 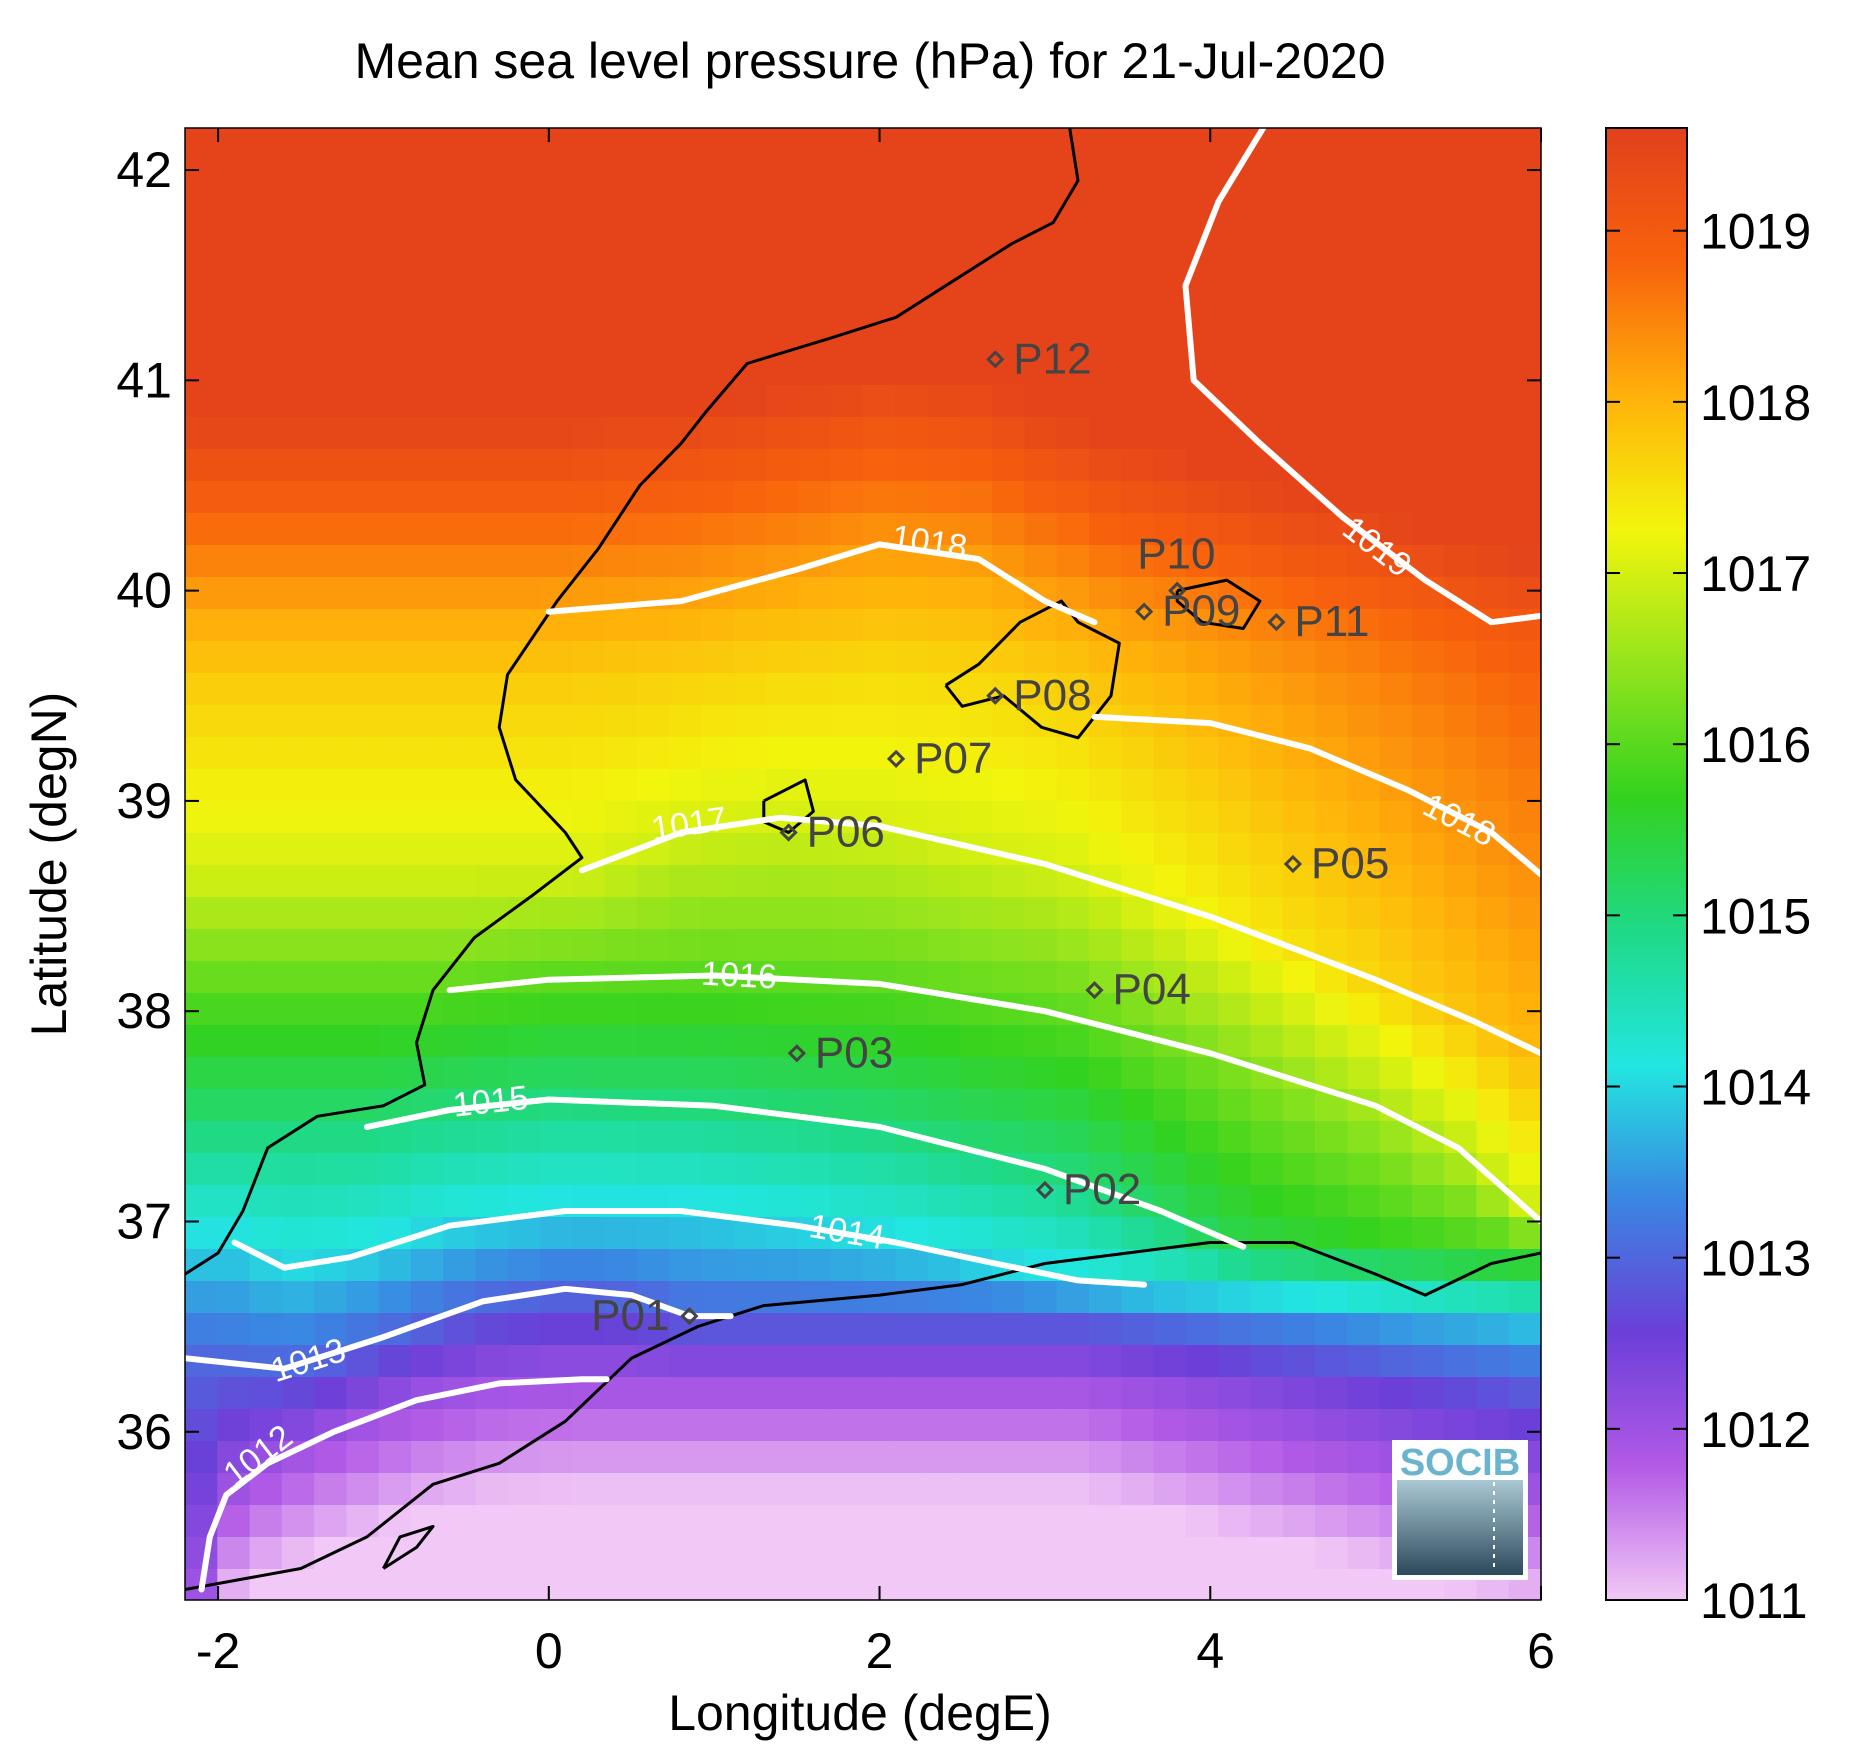 What do you see at coordinates (1755, 916) in the screenshot?
I see `colorbar-tick-label: 1015` at bounding box center [1755, 916].